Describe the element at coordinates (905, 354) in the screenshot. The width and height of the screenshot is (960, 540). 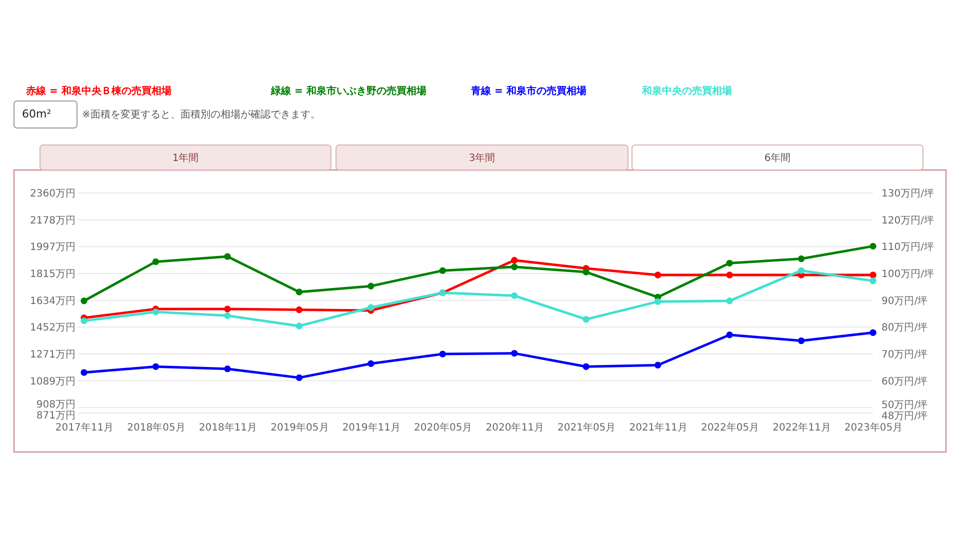
I see `y2-tick-label: 70万円/坪` at that location.